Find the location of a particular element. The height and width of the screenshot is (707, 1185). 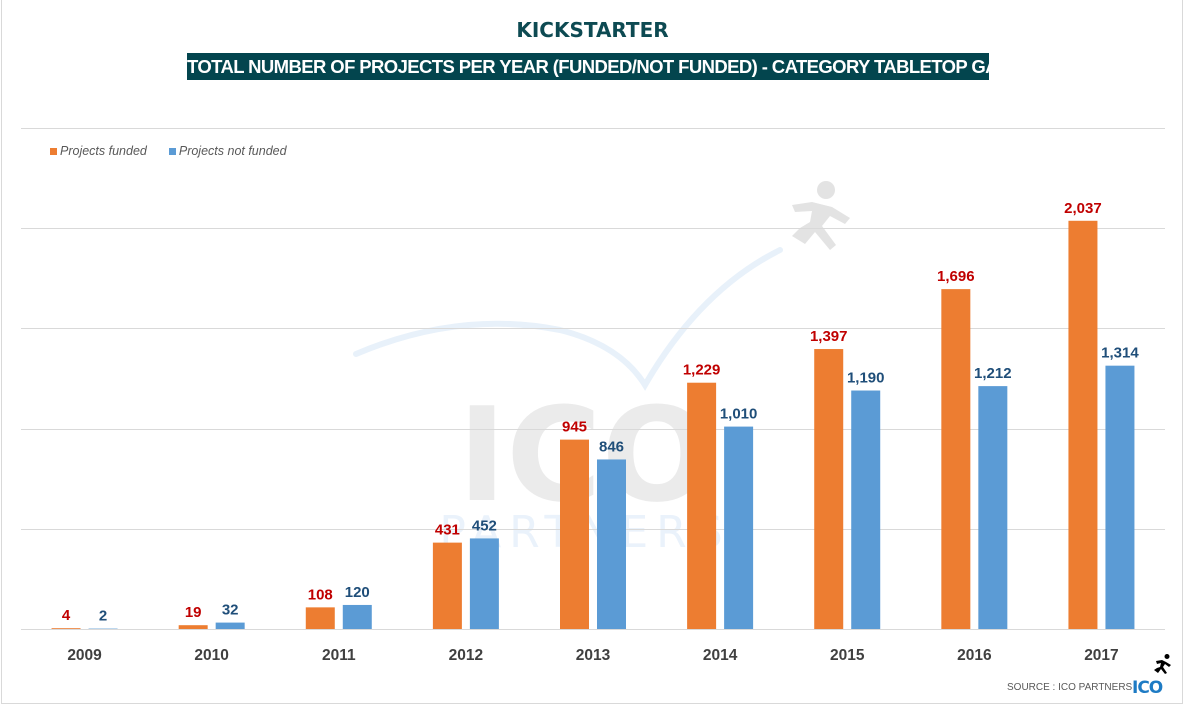

data-label-not-funded-2016: 1,212 is located at coordinates (993, 373).